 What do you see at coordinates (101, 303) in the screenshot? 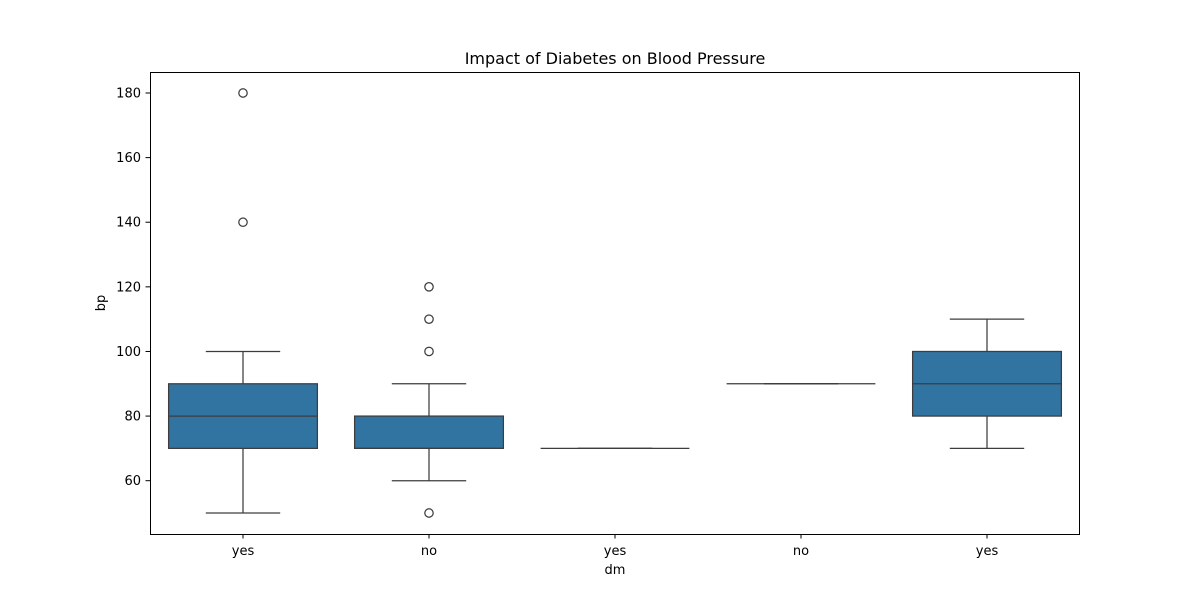
I see `y-axis-label: bp` at bounding box center [101, 303].